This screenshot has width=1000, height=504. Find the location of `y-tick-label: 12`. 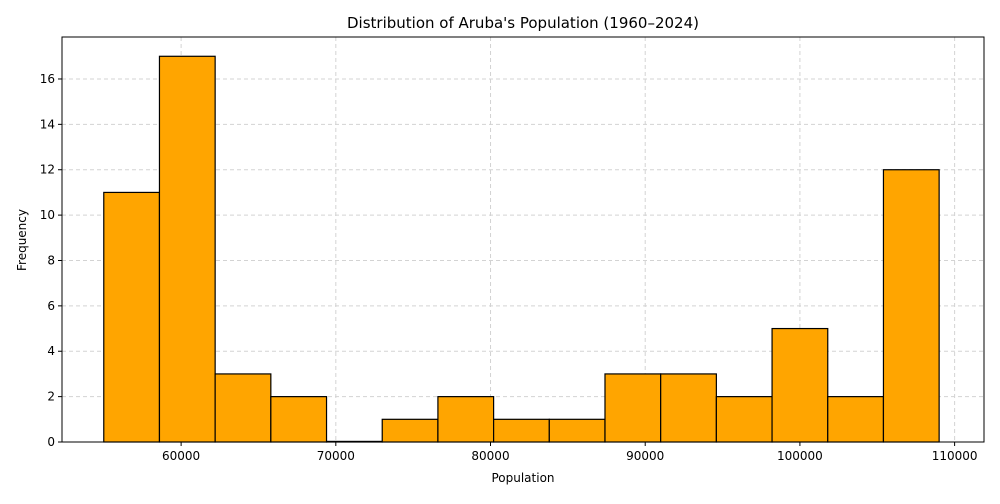

y-tick-label: 12 is located at coordinates (47, 170).